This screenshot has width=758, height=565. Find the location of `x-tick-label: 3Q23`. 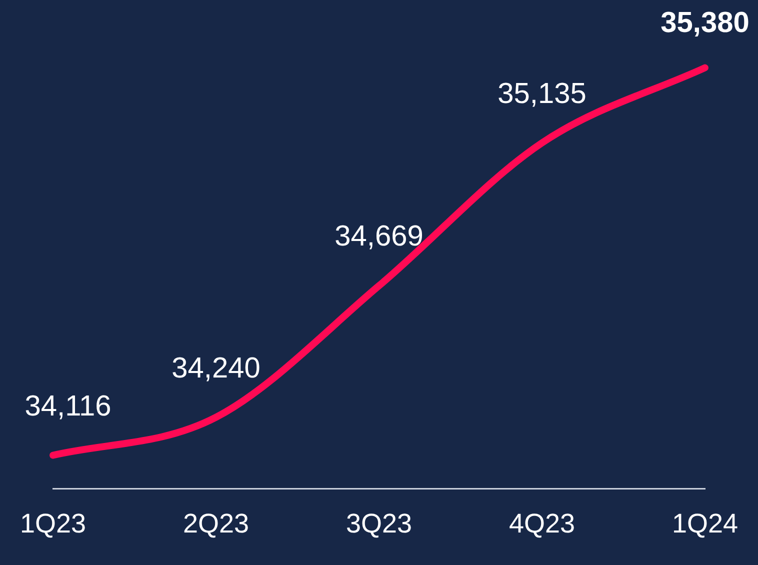

x-tick-label: 3Q23 is located at coordinates (379, 523).